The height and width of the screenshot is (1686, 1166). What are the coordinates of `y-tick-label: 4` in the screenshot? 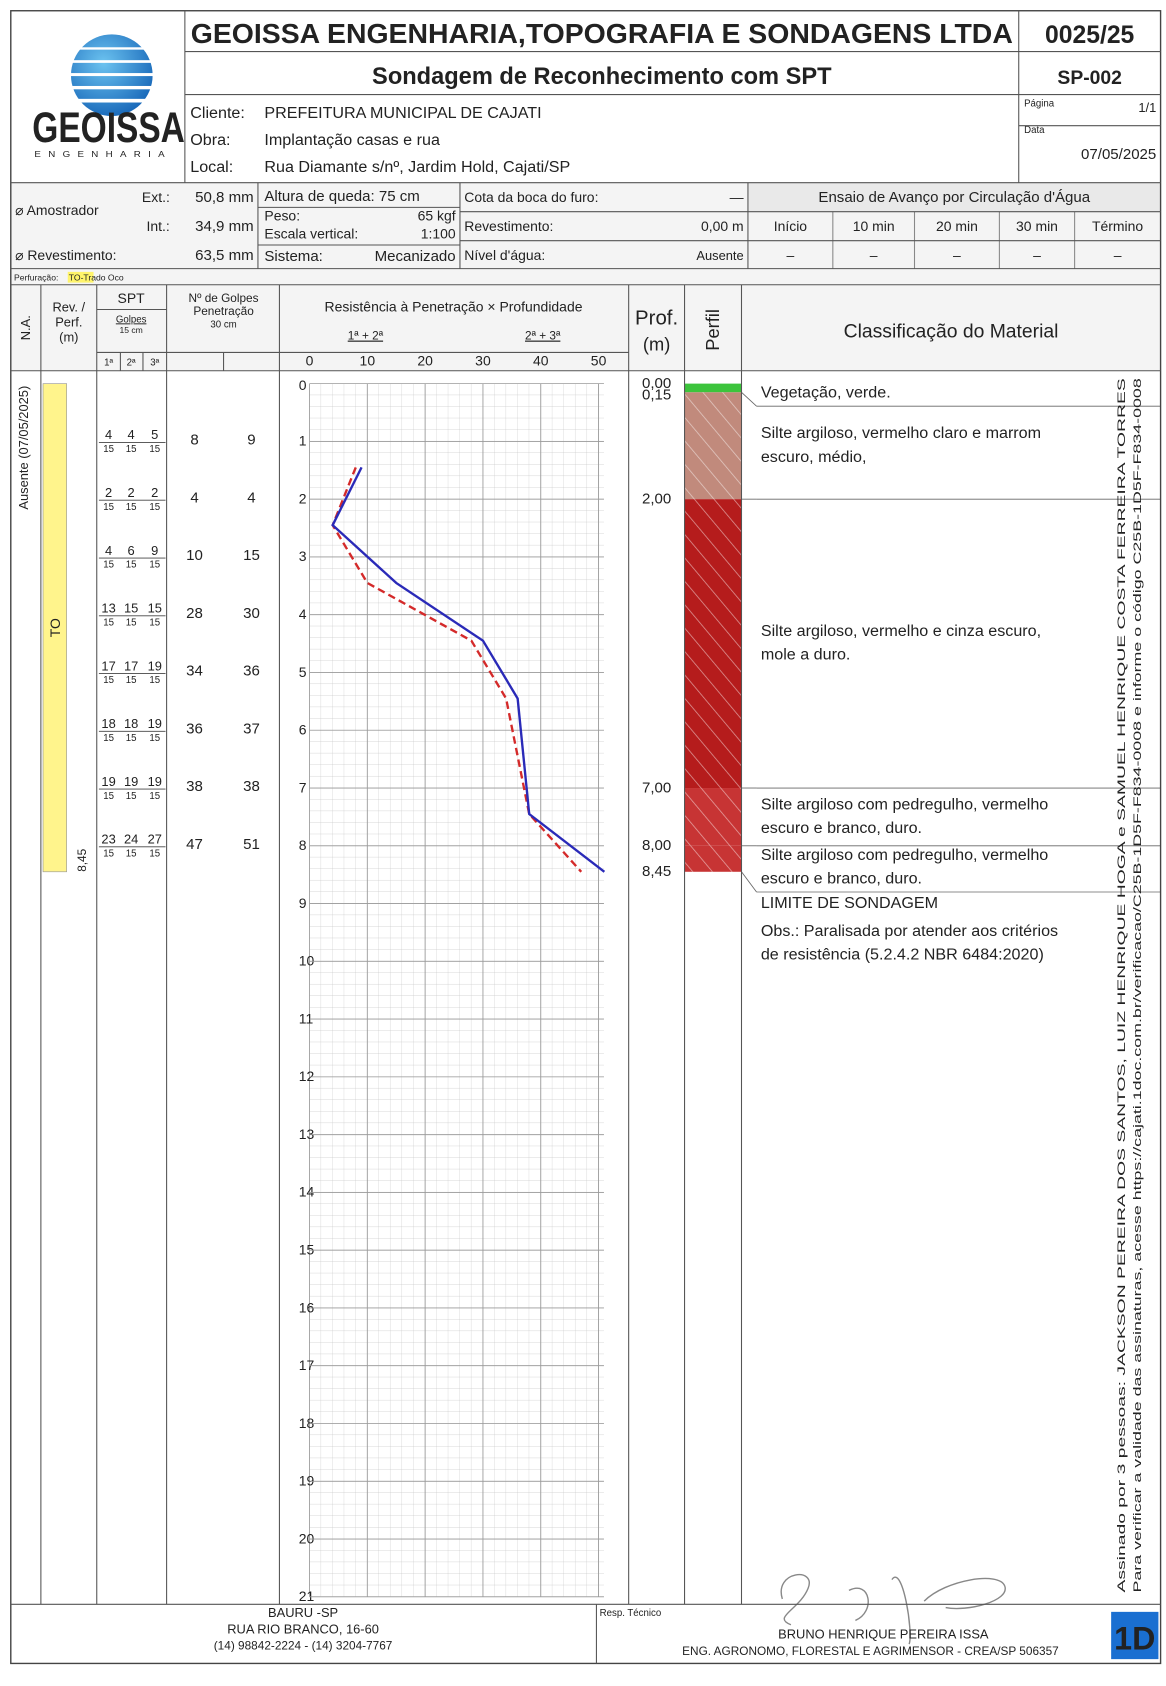 It's located at (303, 614).